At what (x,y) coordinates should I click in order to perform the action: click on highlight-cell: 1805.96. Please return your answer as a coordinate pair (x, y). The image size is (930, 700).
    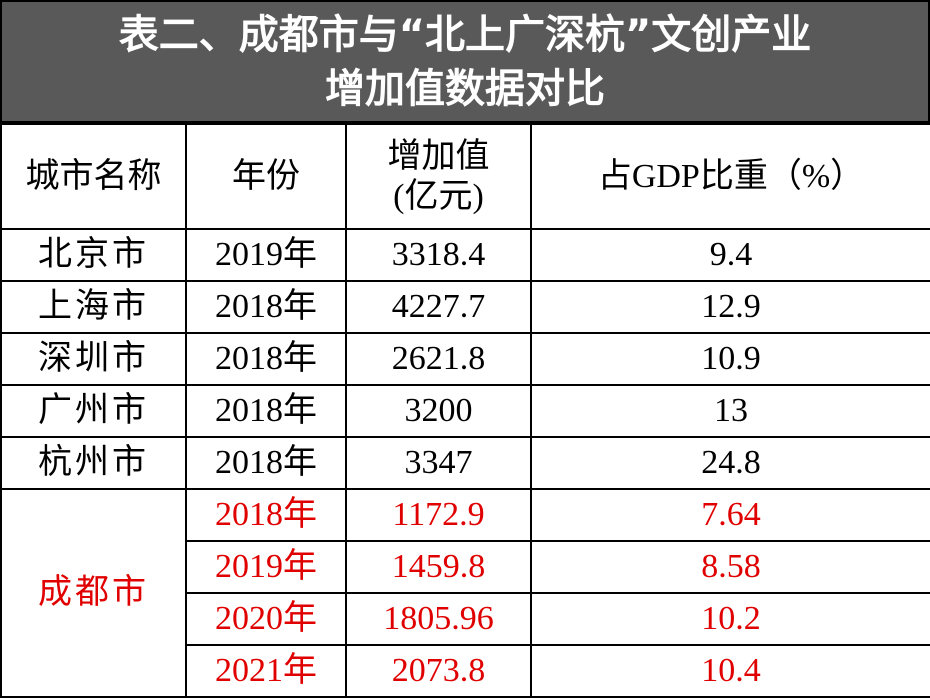
    Looking at the image, I should click on (438, 619).